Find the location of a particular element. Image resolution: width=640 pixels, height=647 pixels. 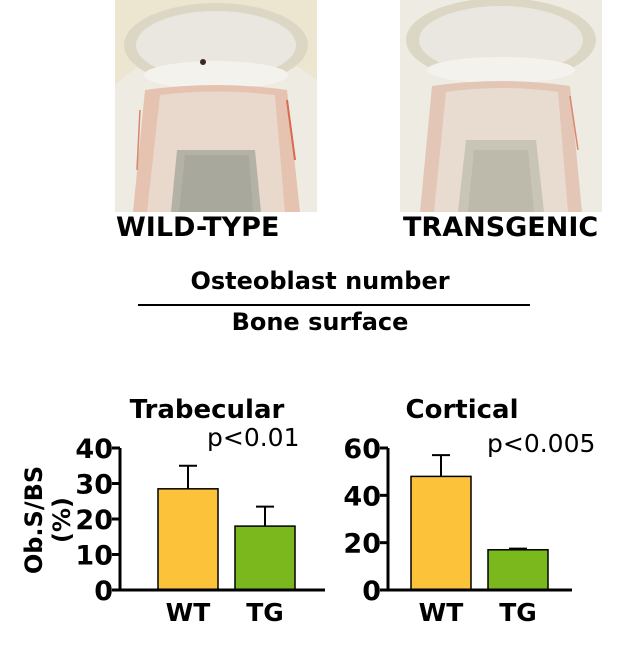

trabecular-p-value: p<0.01 is located at coordinates (253, 437).